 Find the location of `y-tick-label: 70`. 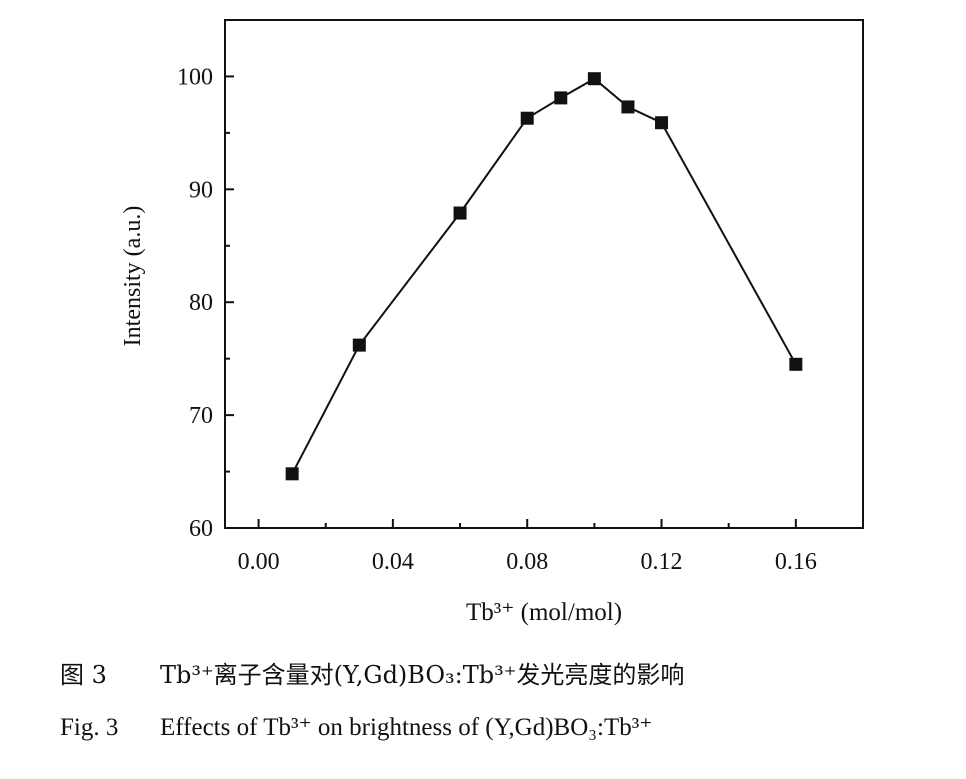

y-tick-label: 70 is located at coordinates (201, 416).